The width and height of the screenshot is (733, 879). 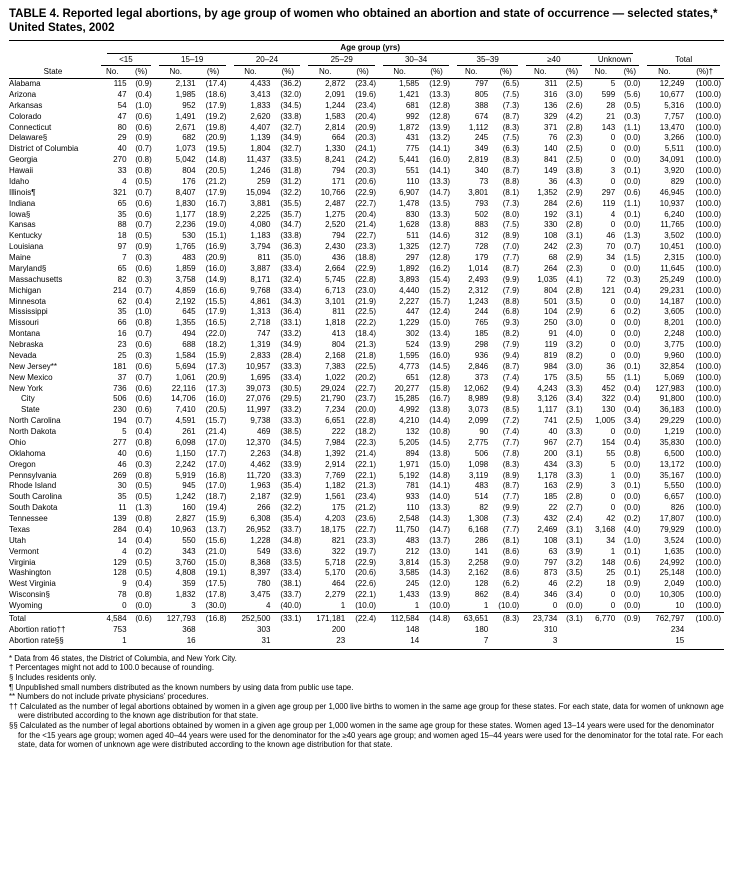 I want to click on cell: 90, so click(x=484, y=432).